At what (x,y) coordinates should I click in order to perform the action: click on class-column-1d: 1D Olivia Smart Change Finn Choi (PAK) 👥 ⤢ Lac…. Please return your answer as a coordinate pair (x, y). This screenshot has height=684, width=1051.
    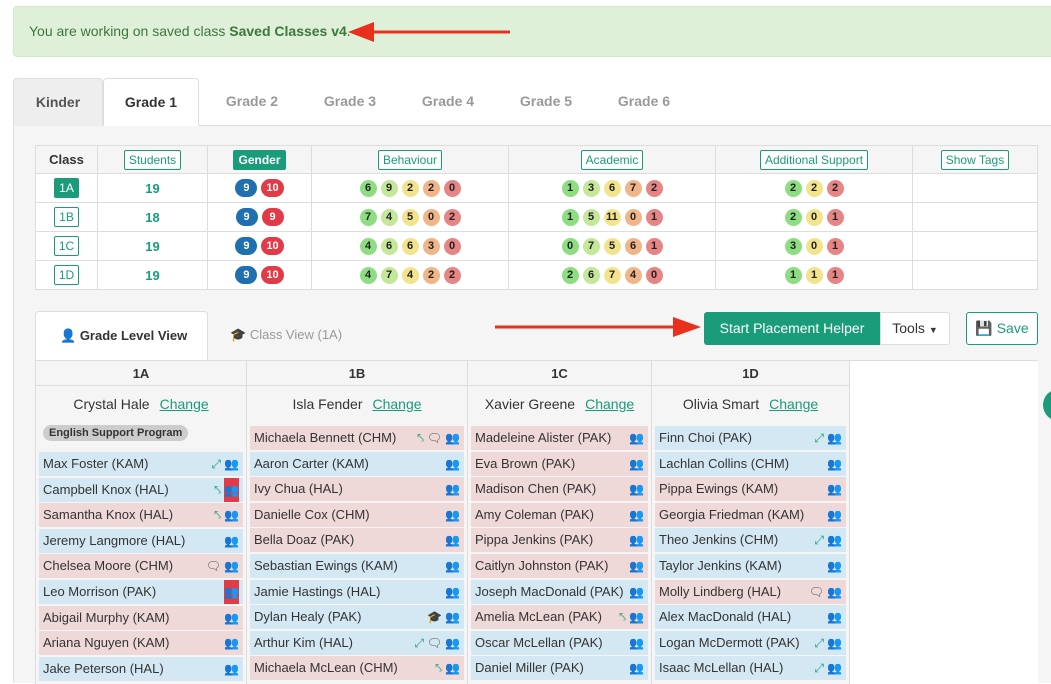
    Looking at the image, I should click on (750, 522).